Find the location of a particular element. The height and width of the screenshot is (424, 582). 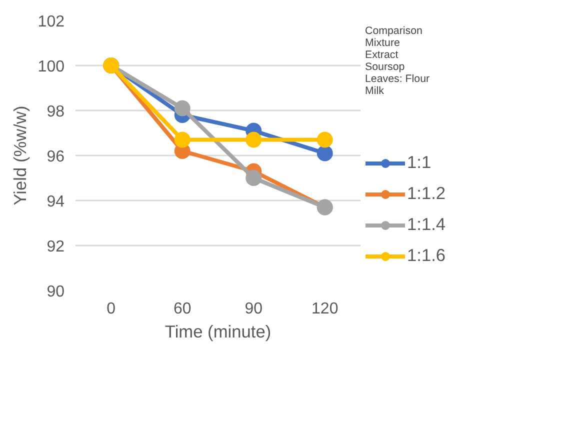

x-axis-title: Time (minute) is located at coordinates (218, 332).